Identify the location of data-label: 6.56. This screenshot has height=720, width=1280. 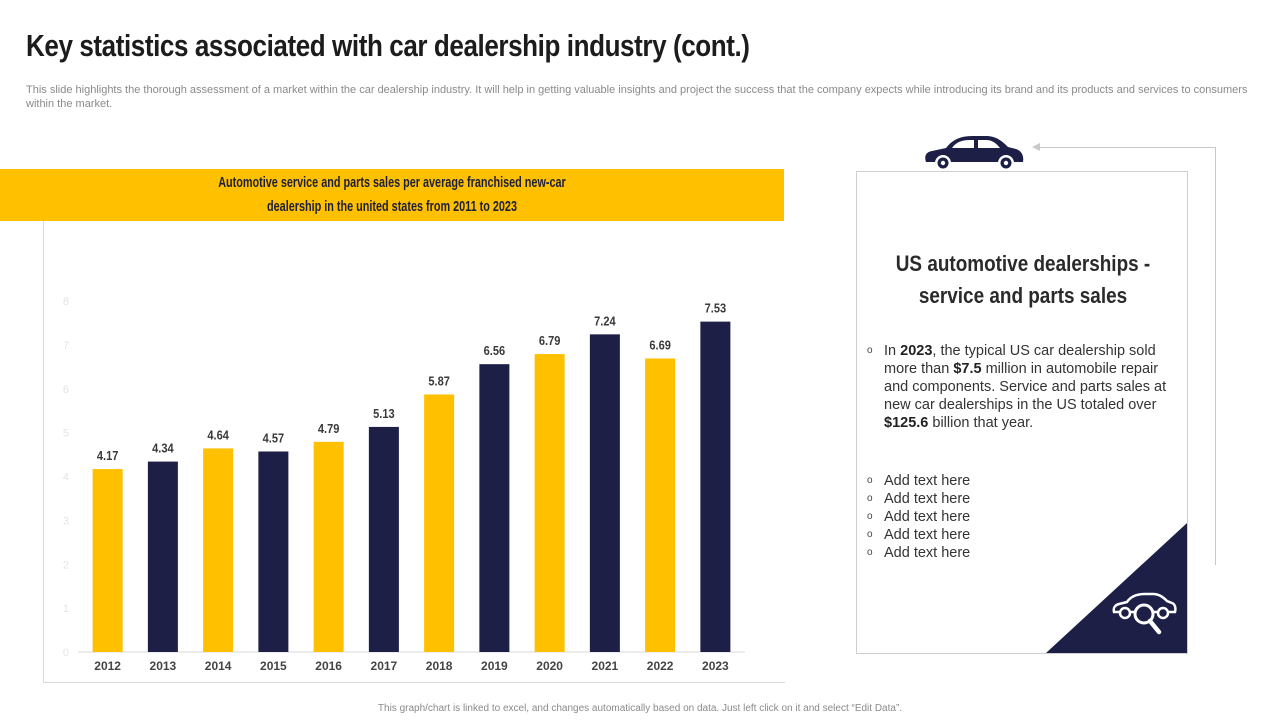
(495, 350).